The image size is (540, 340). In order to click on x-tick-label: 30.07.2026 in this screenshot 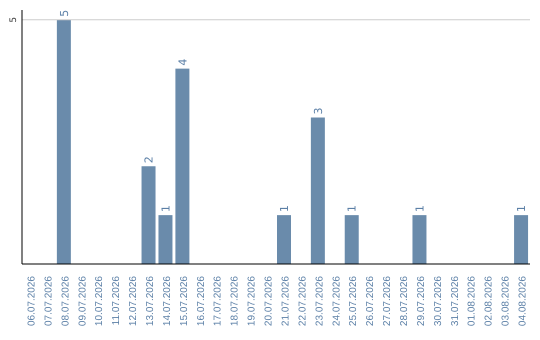, I will do `click(438, 301)`.